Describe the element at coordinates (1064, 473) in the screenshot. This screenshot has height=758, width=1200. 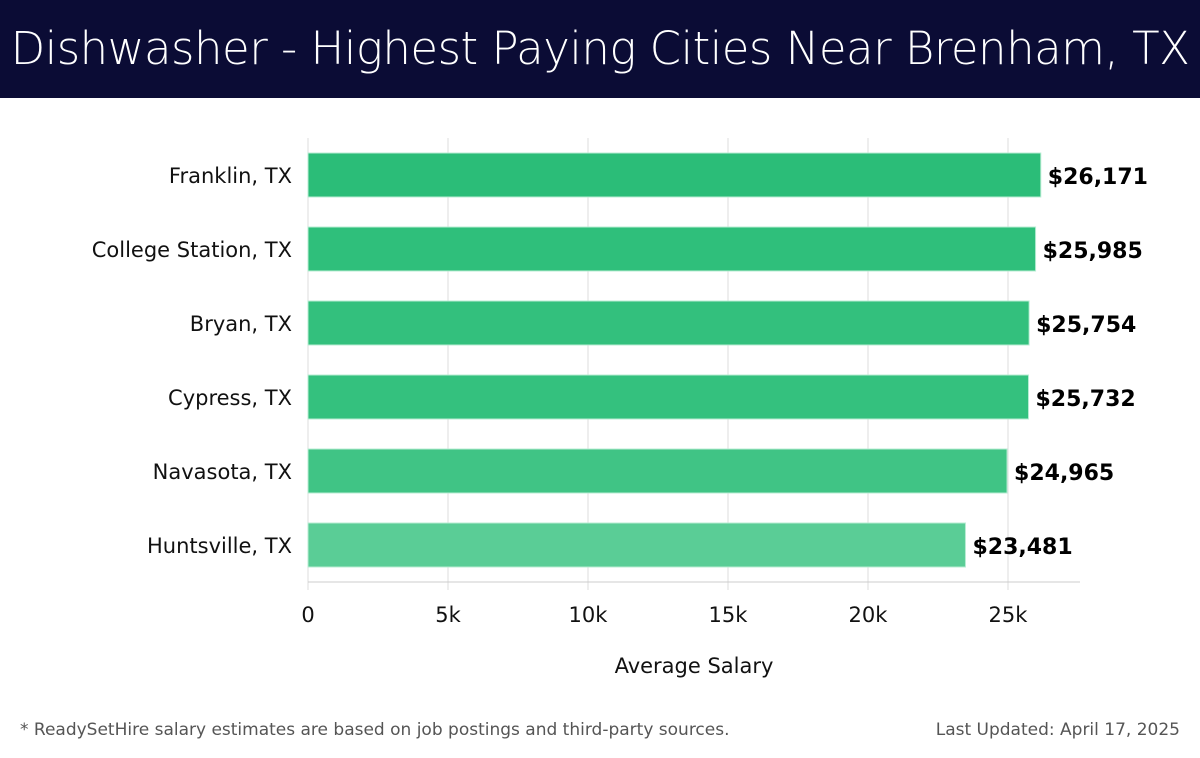
I see `data-label: $24,965` at that location.